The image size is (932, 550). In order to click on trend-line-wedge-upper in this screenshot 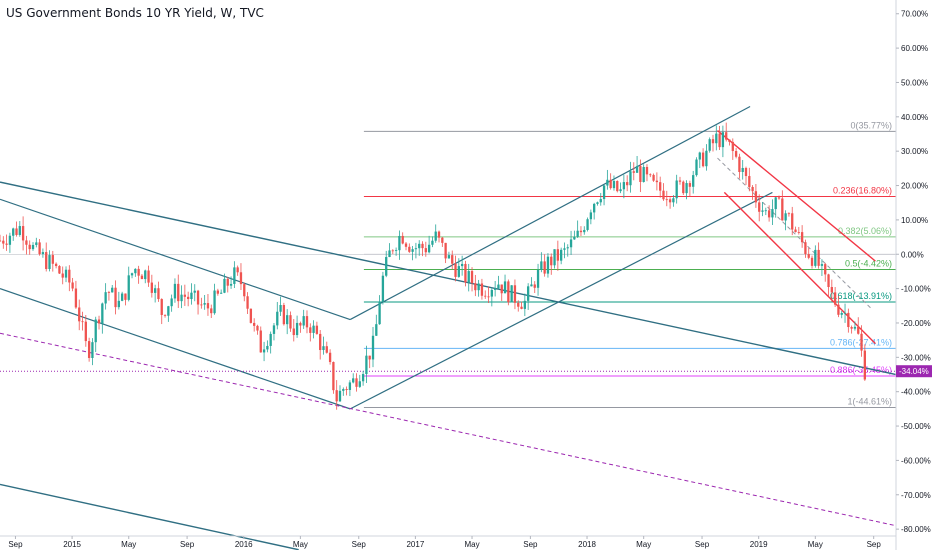, I will do `click(175, 259)`.